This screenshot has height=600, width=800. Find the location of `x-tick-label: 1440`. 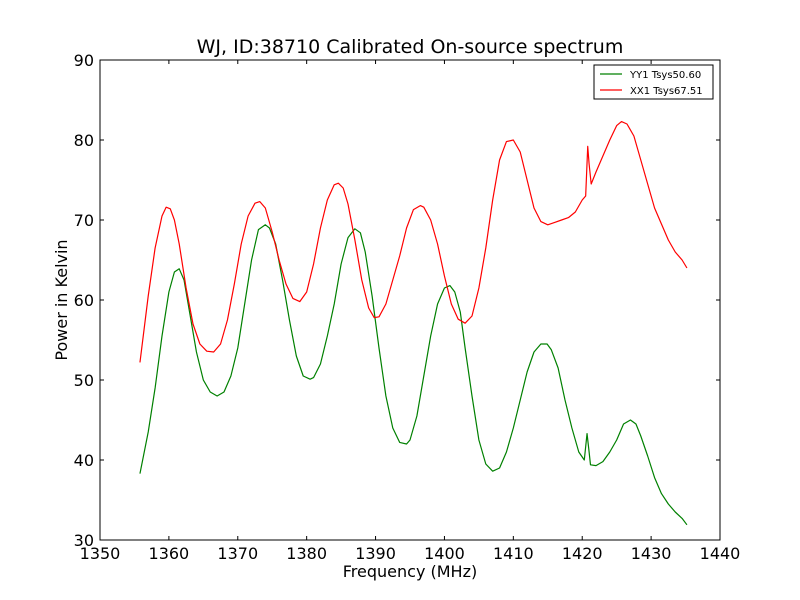

x-tick-label: 1440 is located at coordinates (720, 553).